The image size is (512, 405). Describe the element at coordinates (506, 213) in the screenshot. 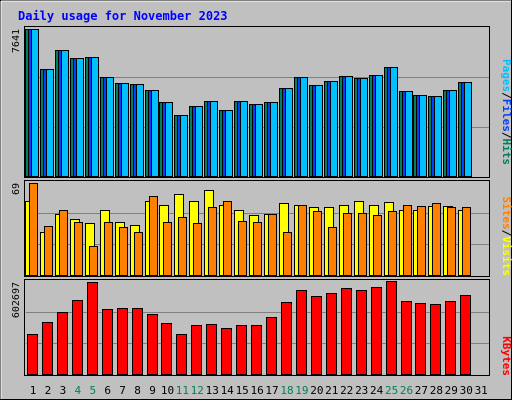

I see `legend-entry-sites: Sites` at that location.